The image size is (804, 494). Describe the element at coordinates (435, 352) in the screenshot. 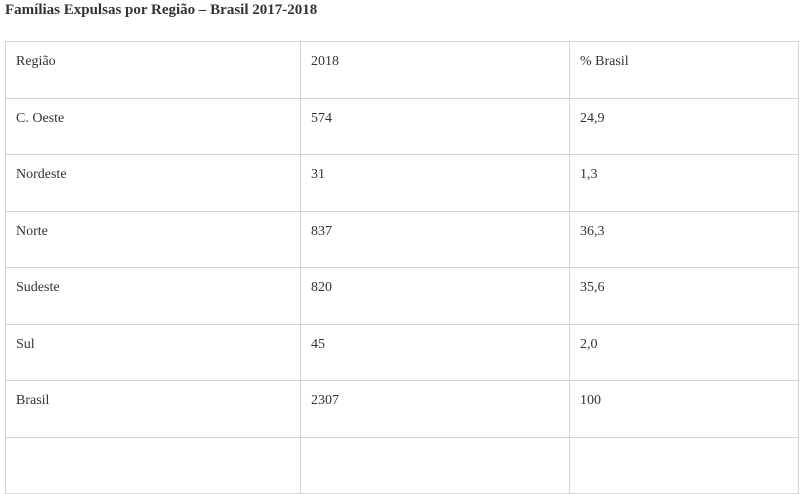

I see `table-cell: 45` at that location.